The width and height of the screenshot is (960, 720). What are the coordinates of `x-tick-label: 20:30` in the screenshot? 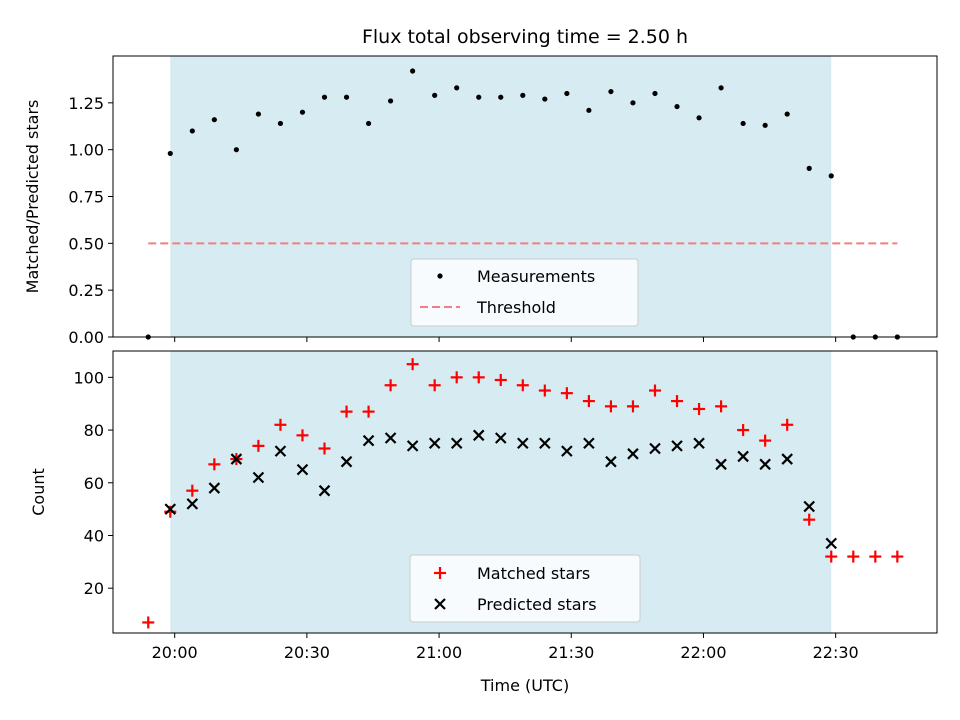 It's located at (307, 652).